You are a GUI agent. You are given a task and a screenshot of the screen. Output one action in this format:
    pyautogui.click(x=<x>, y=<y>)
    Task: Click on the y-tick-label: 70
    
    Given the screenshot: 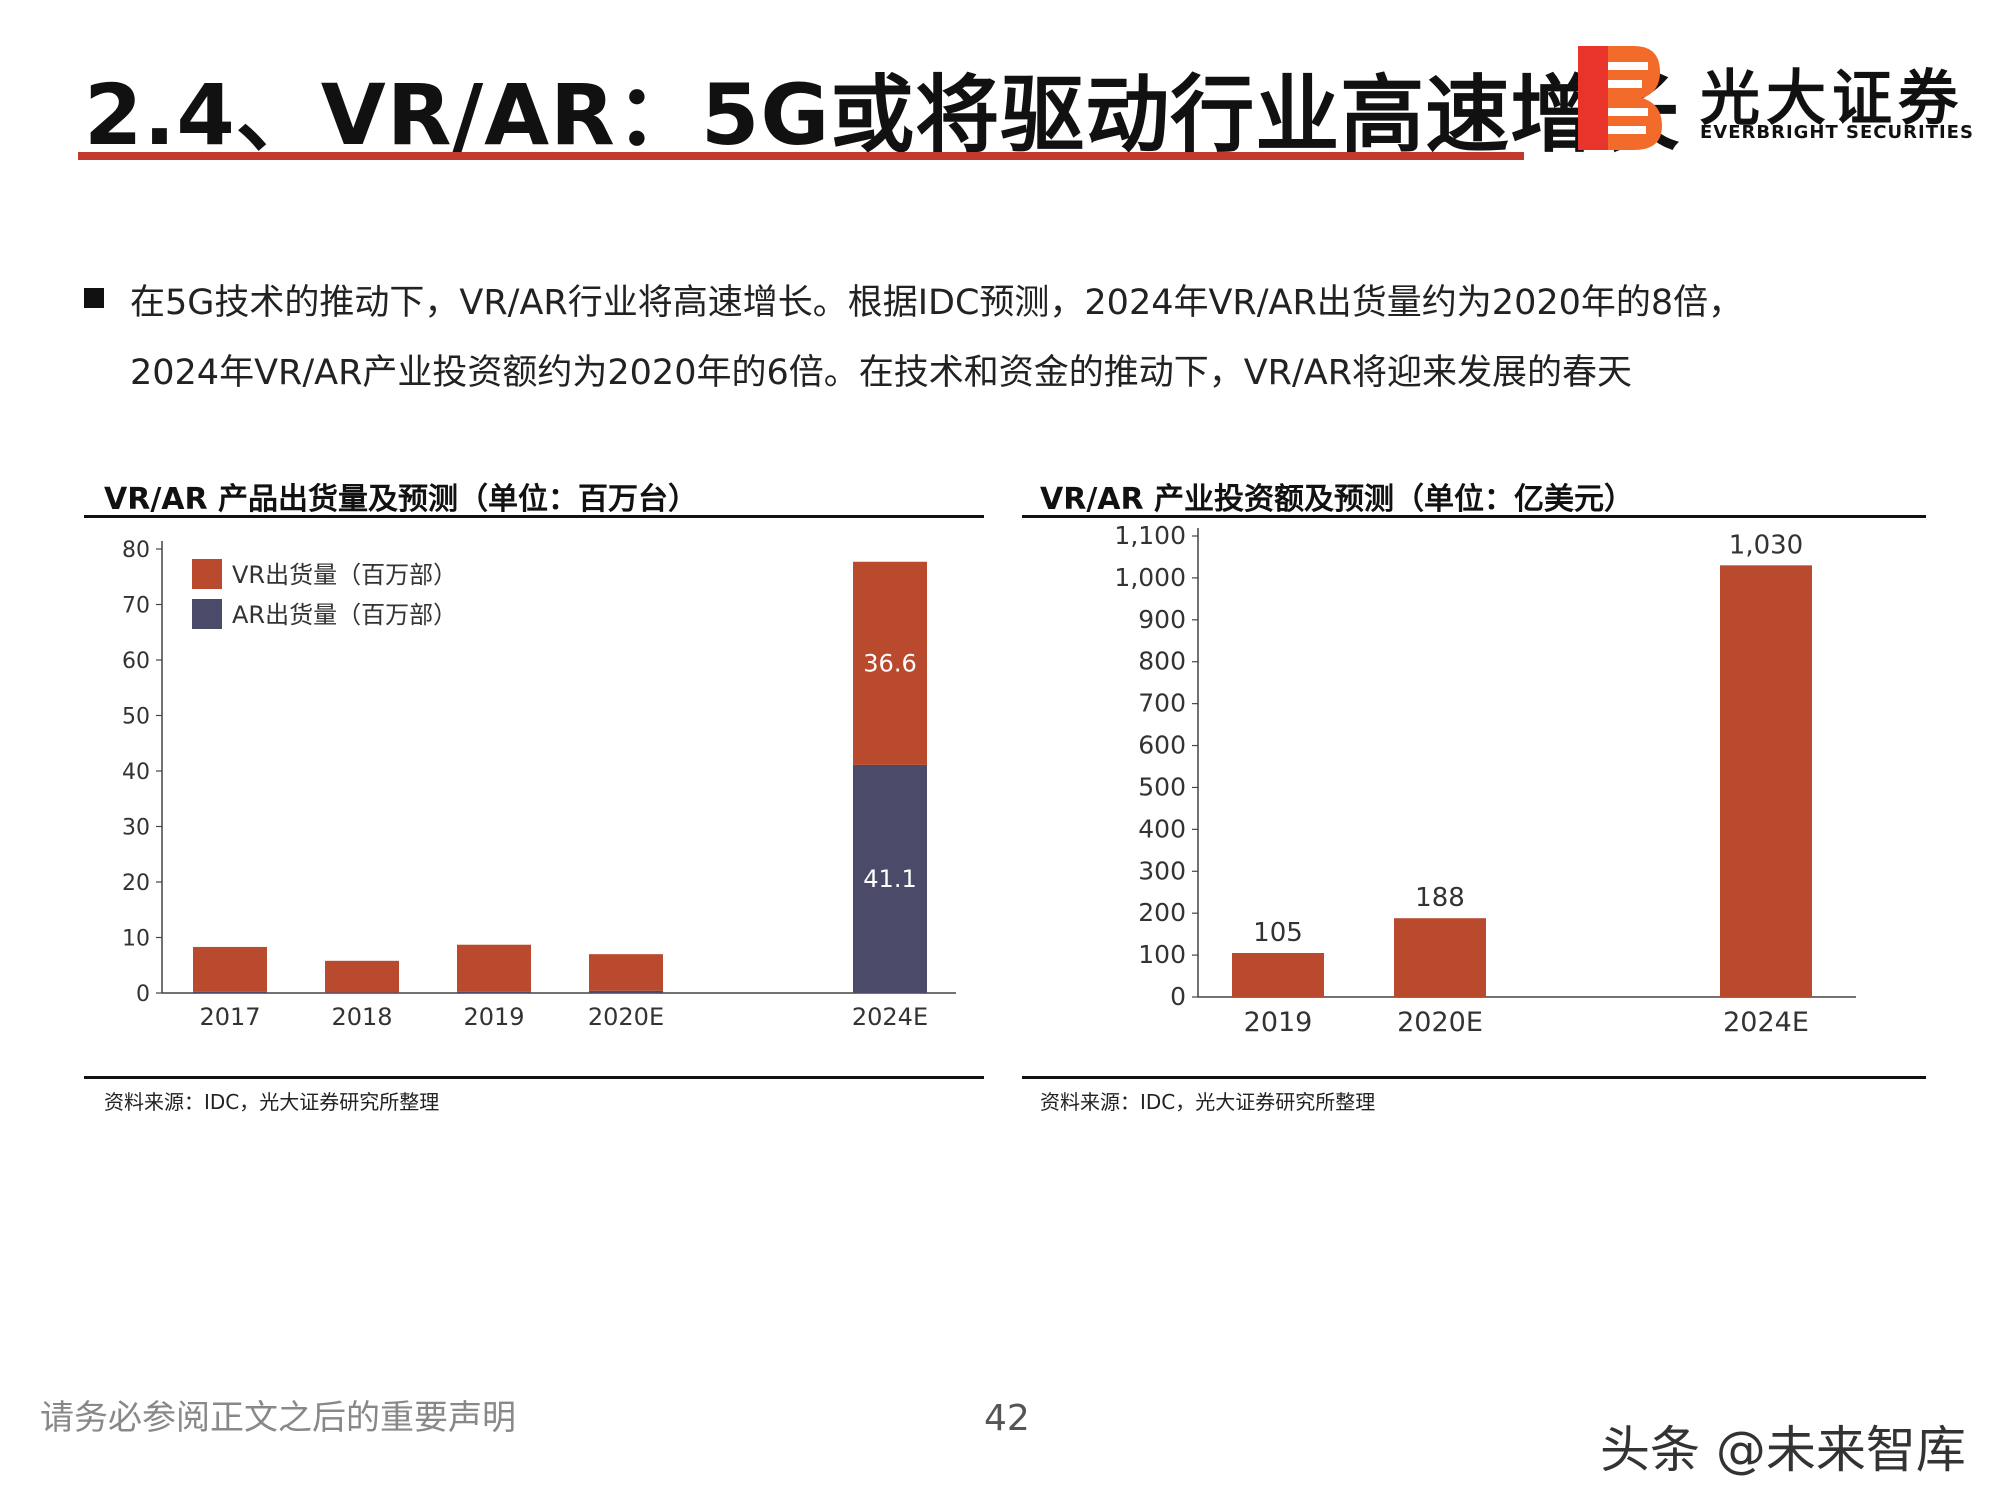 What is the action you would take?
    pyautogui.click(x=136, y=606)
    